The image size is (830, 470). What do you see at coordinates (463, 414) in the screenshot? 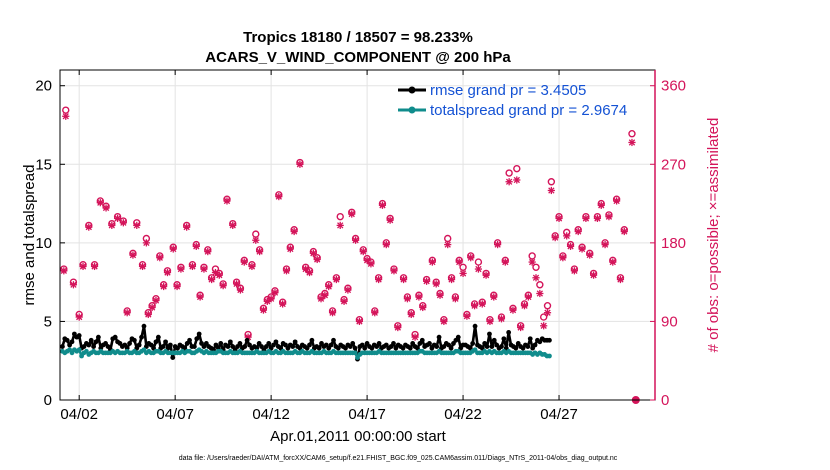
I see `x-tick-label: 04/22` at bounding box center [463, 414].